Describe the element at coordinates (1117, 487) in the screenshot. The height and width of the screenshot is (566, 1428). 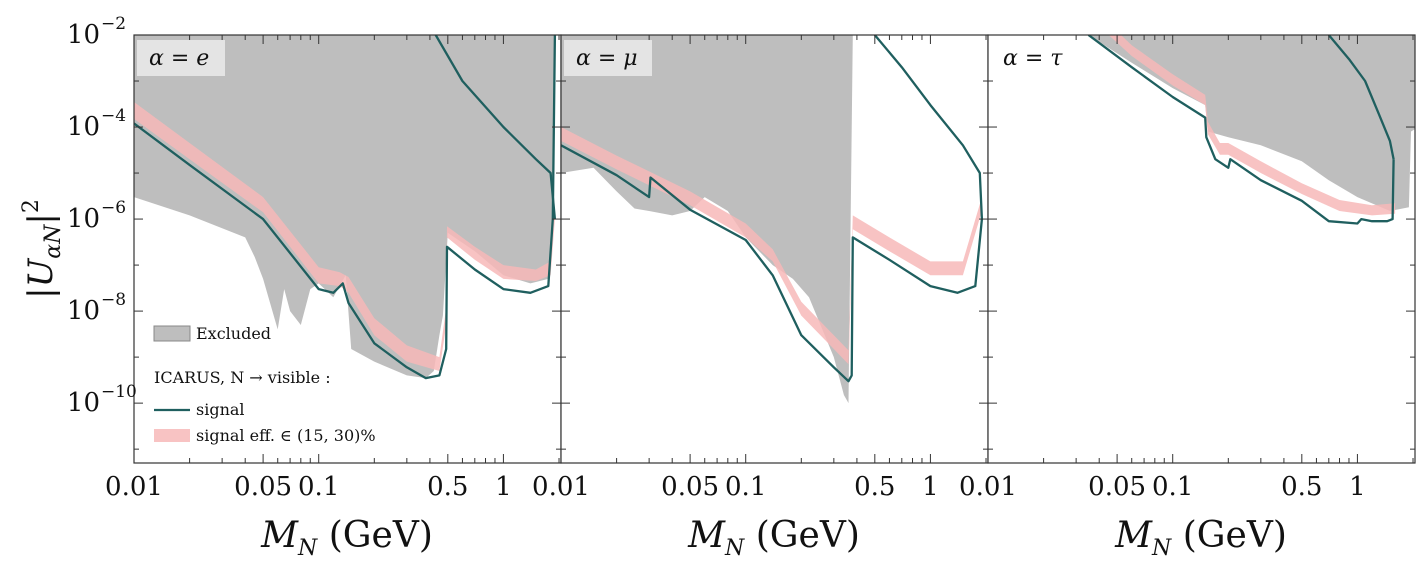
I see `x-tick-label-tau: 0.05` at that location.